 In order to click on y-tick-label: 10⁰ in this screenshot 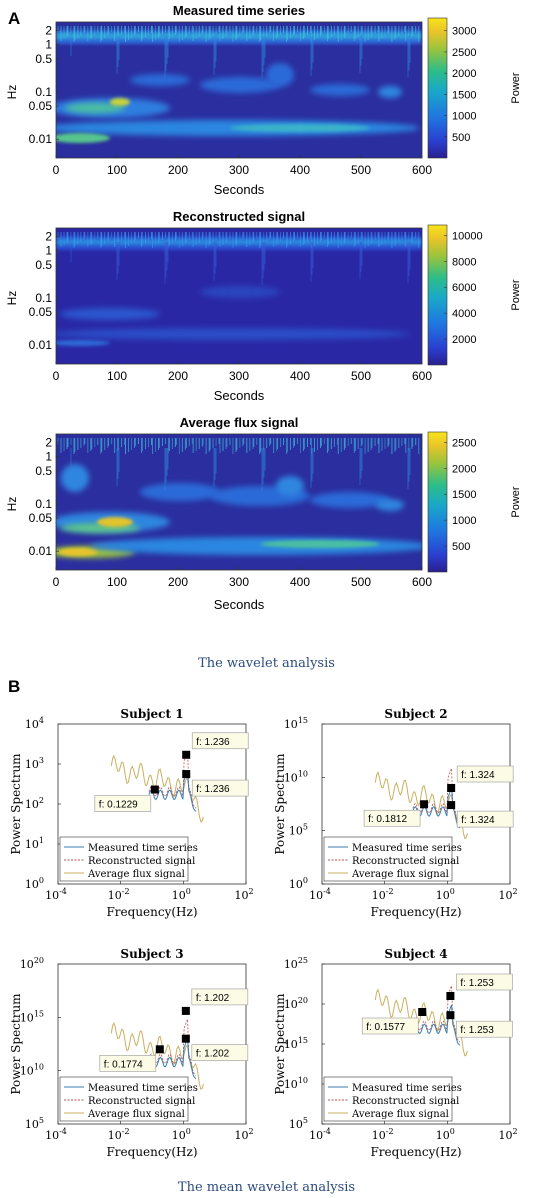, I will do `click(34, 883)`.